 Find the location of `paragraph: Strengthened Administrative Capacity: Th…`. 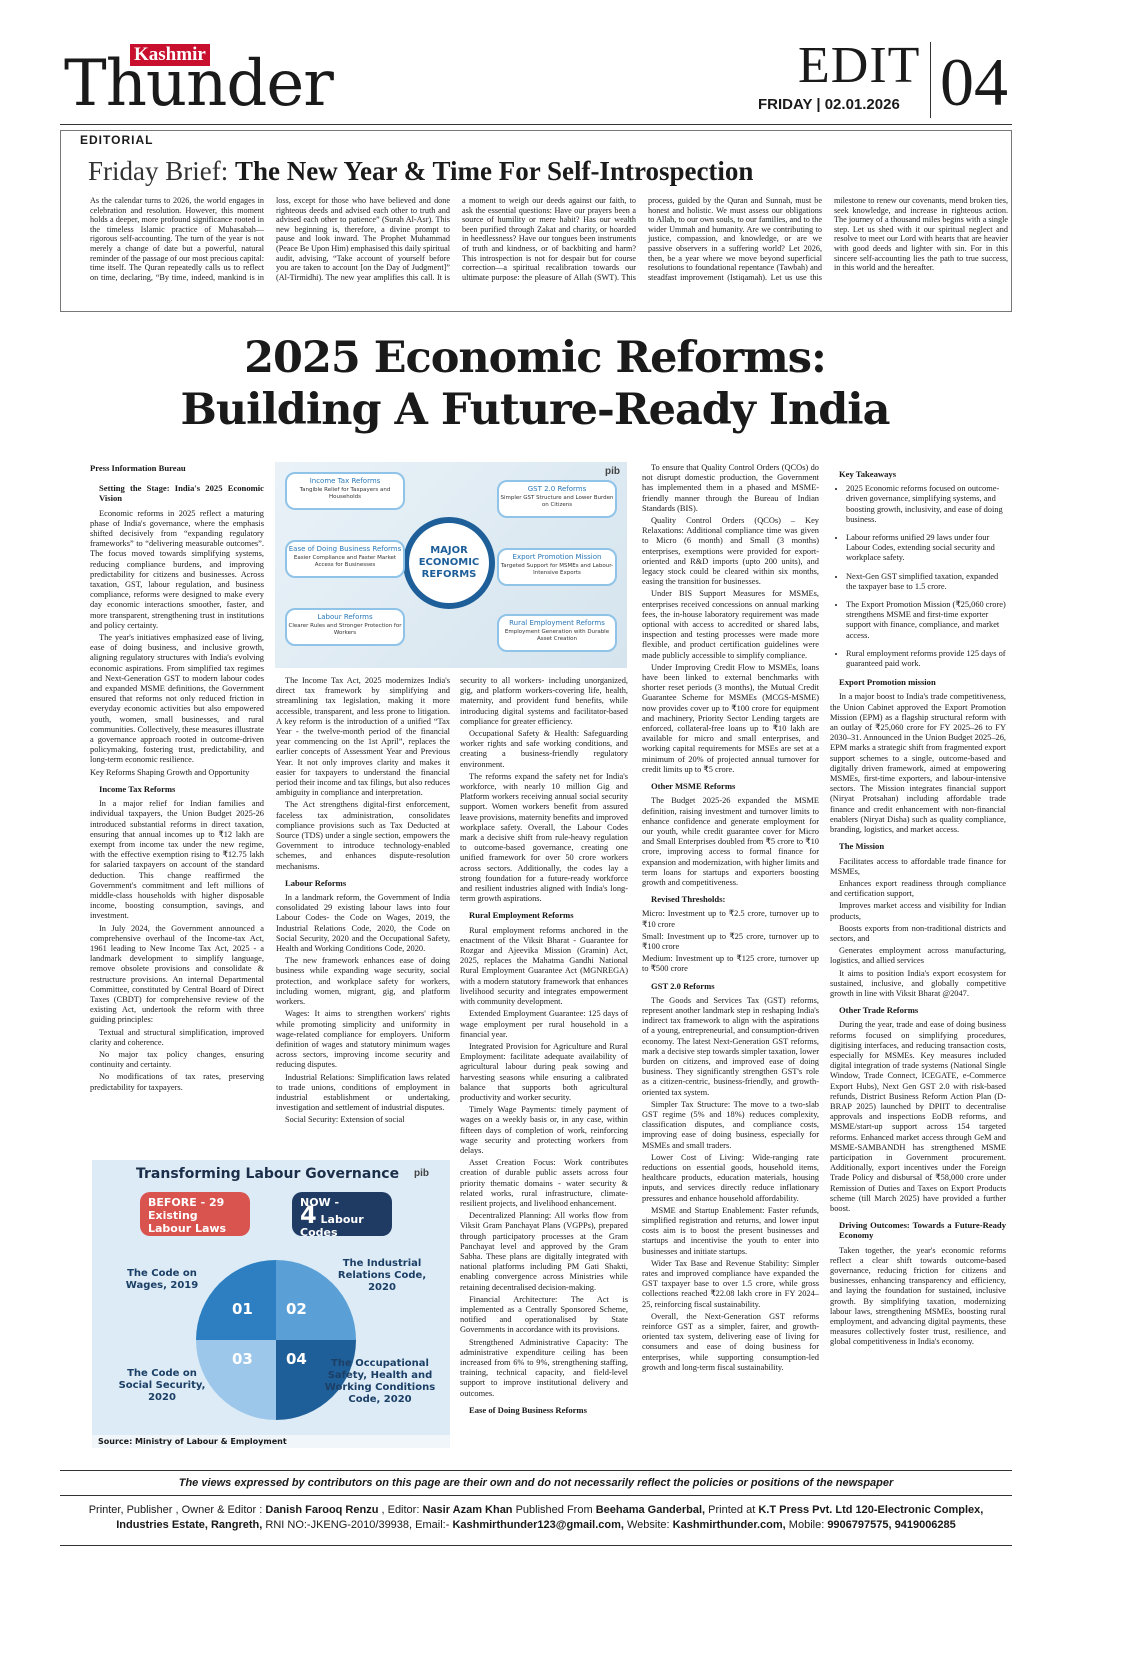

paragraph: Strengthened Administrative Capacity: Th… is located at coordinates (544, 1367).